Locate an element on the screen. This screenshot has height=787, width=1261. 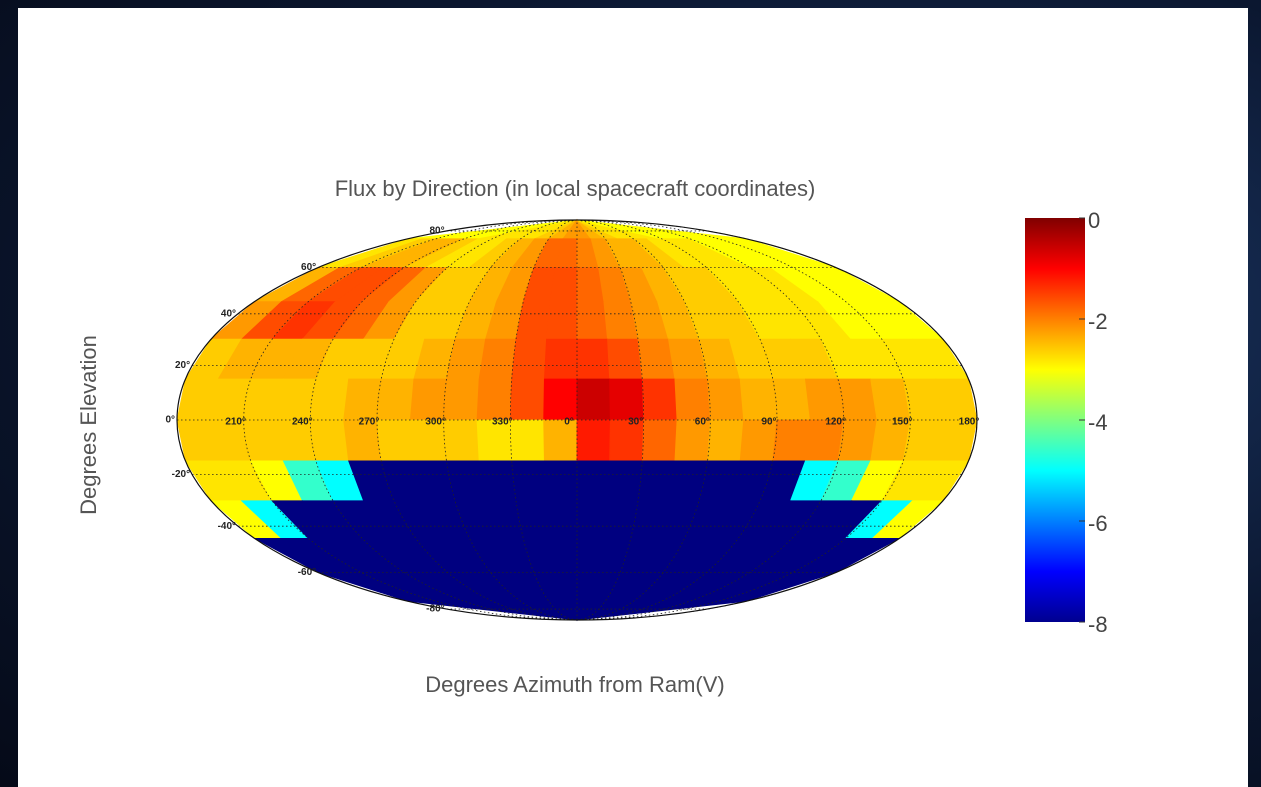
x-tick-label: 180° is located at coordinates (969, 422).